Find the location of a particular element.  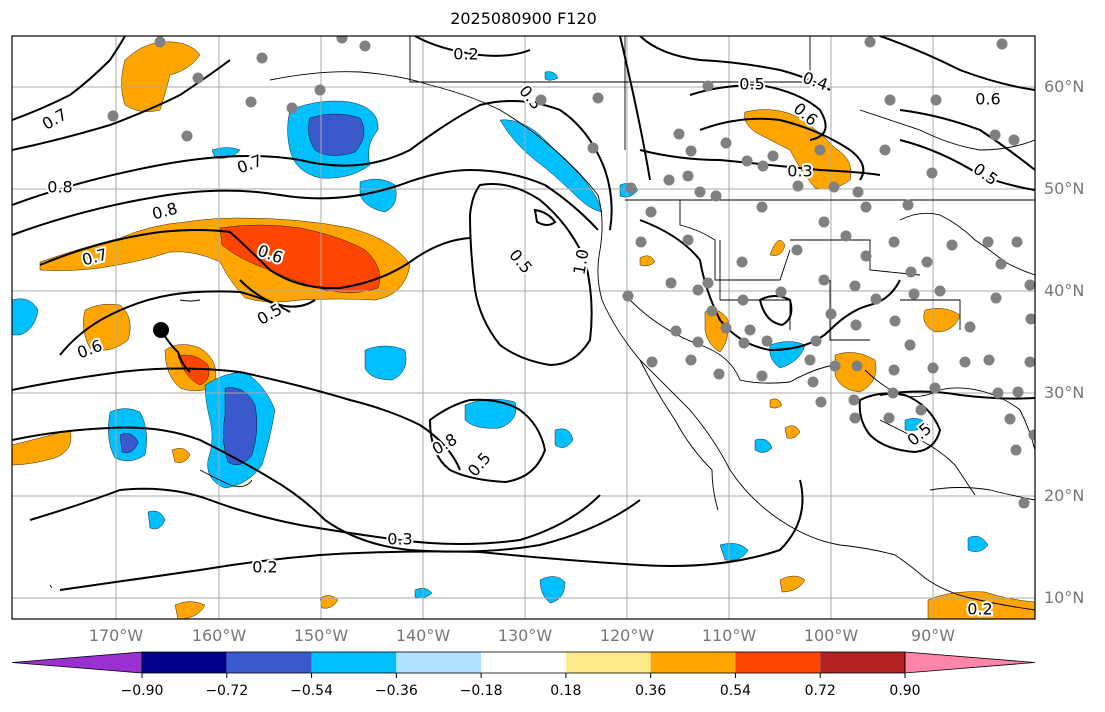

longitude-label: 100°W is located at coordinates (831, 635).